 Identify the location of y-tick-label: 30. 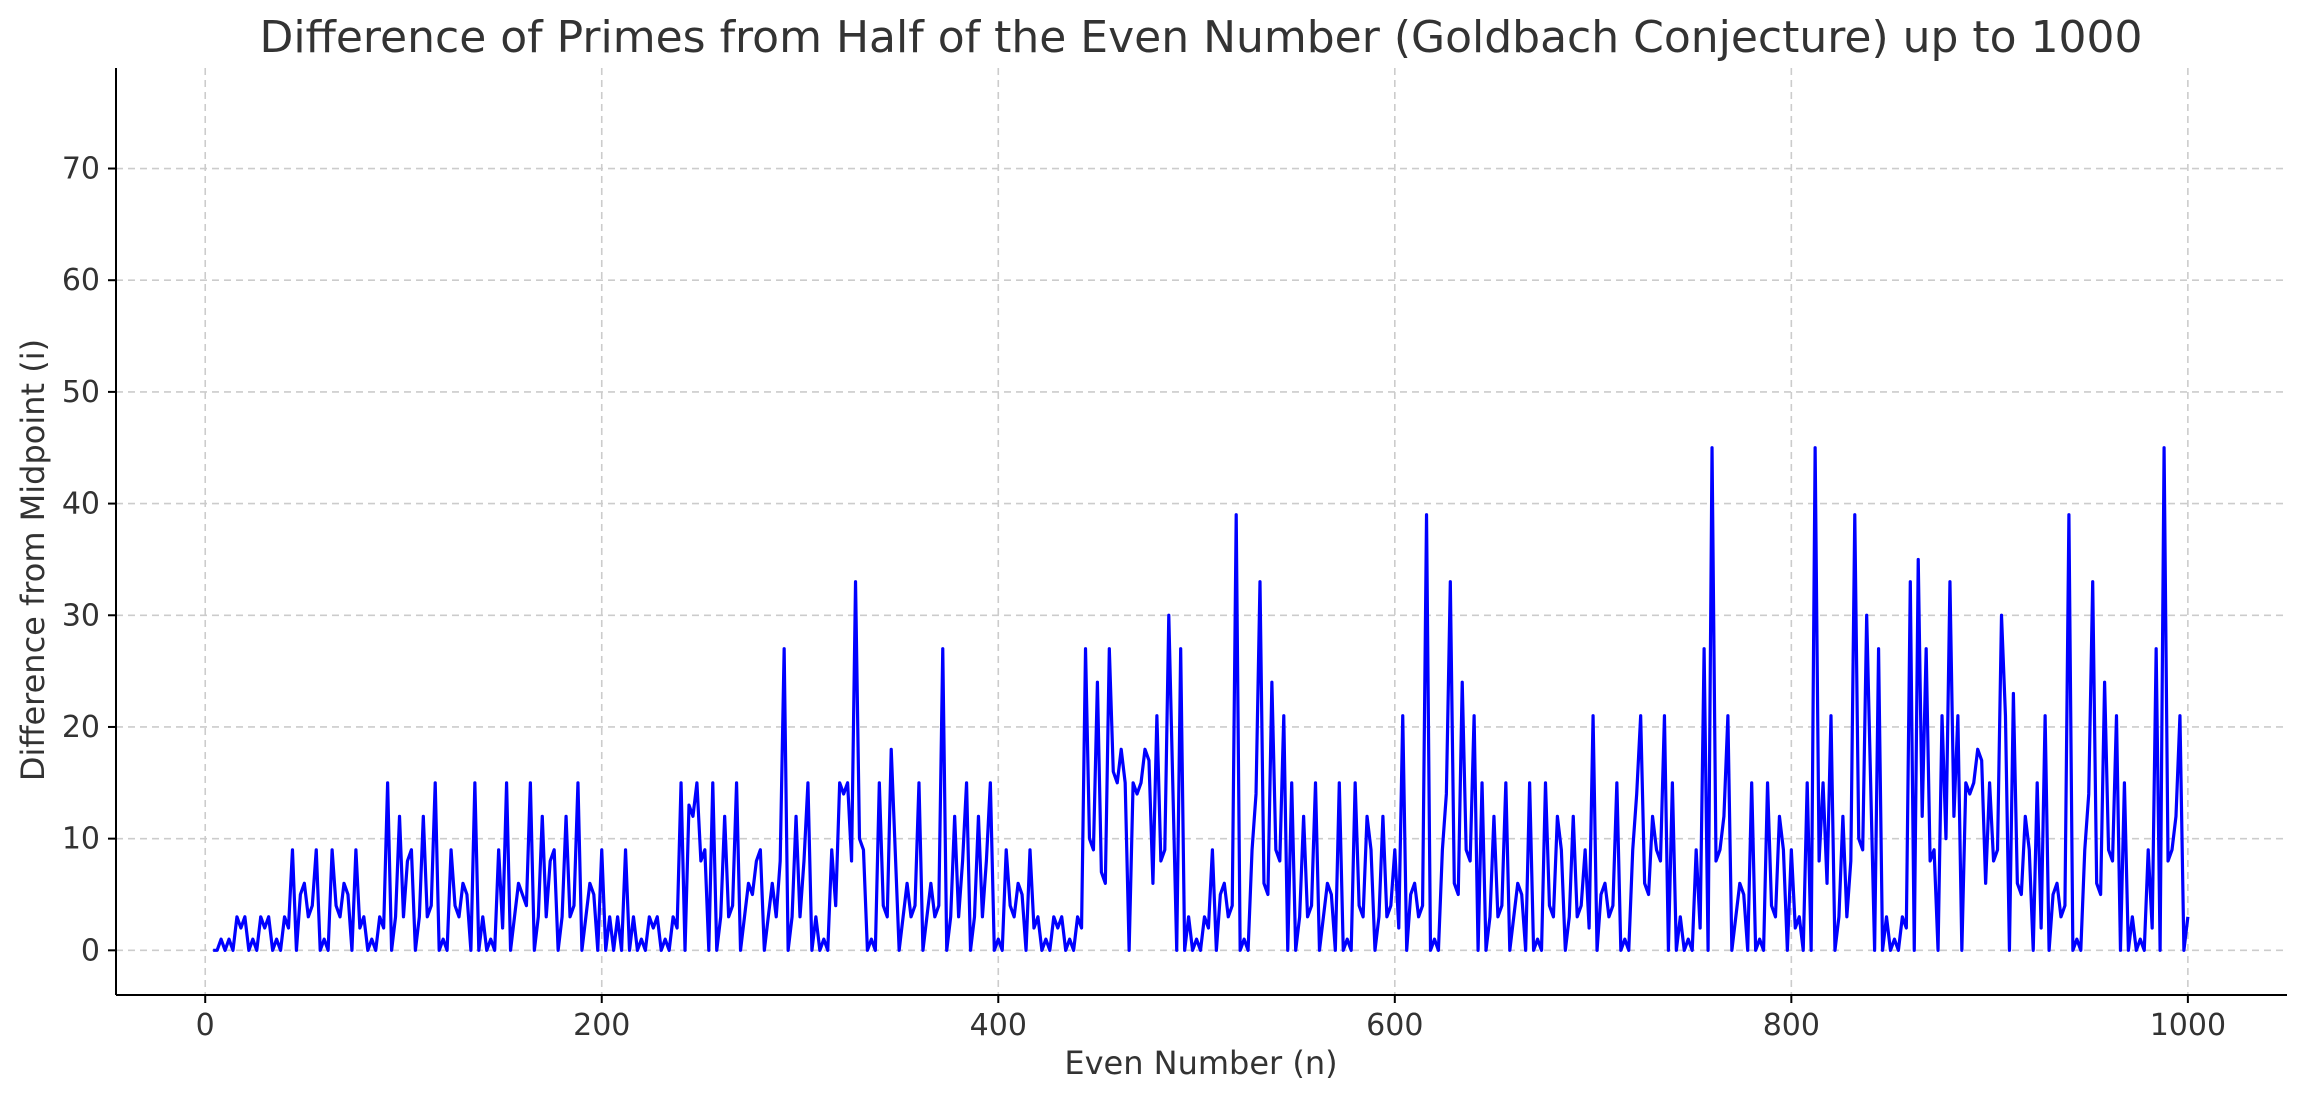
(81, 615).